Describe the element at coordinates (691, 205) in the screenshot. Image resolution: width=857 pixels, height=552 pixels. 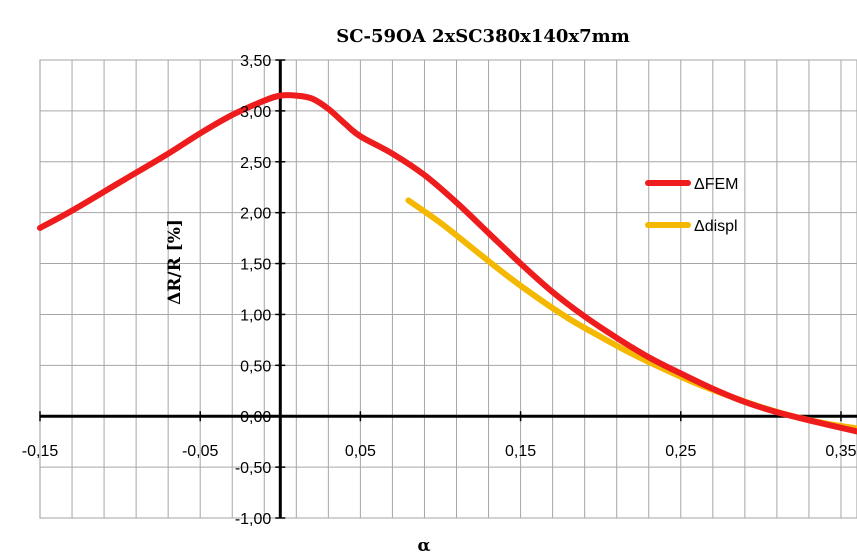
I see `legend: ΔFEM Δdispl` at that location.